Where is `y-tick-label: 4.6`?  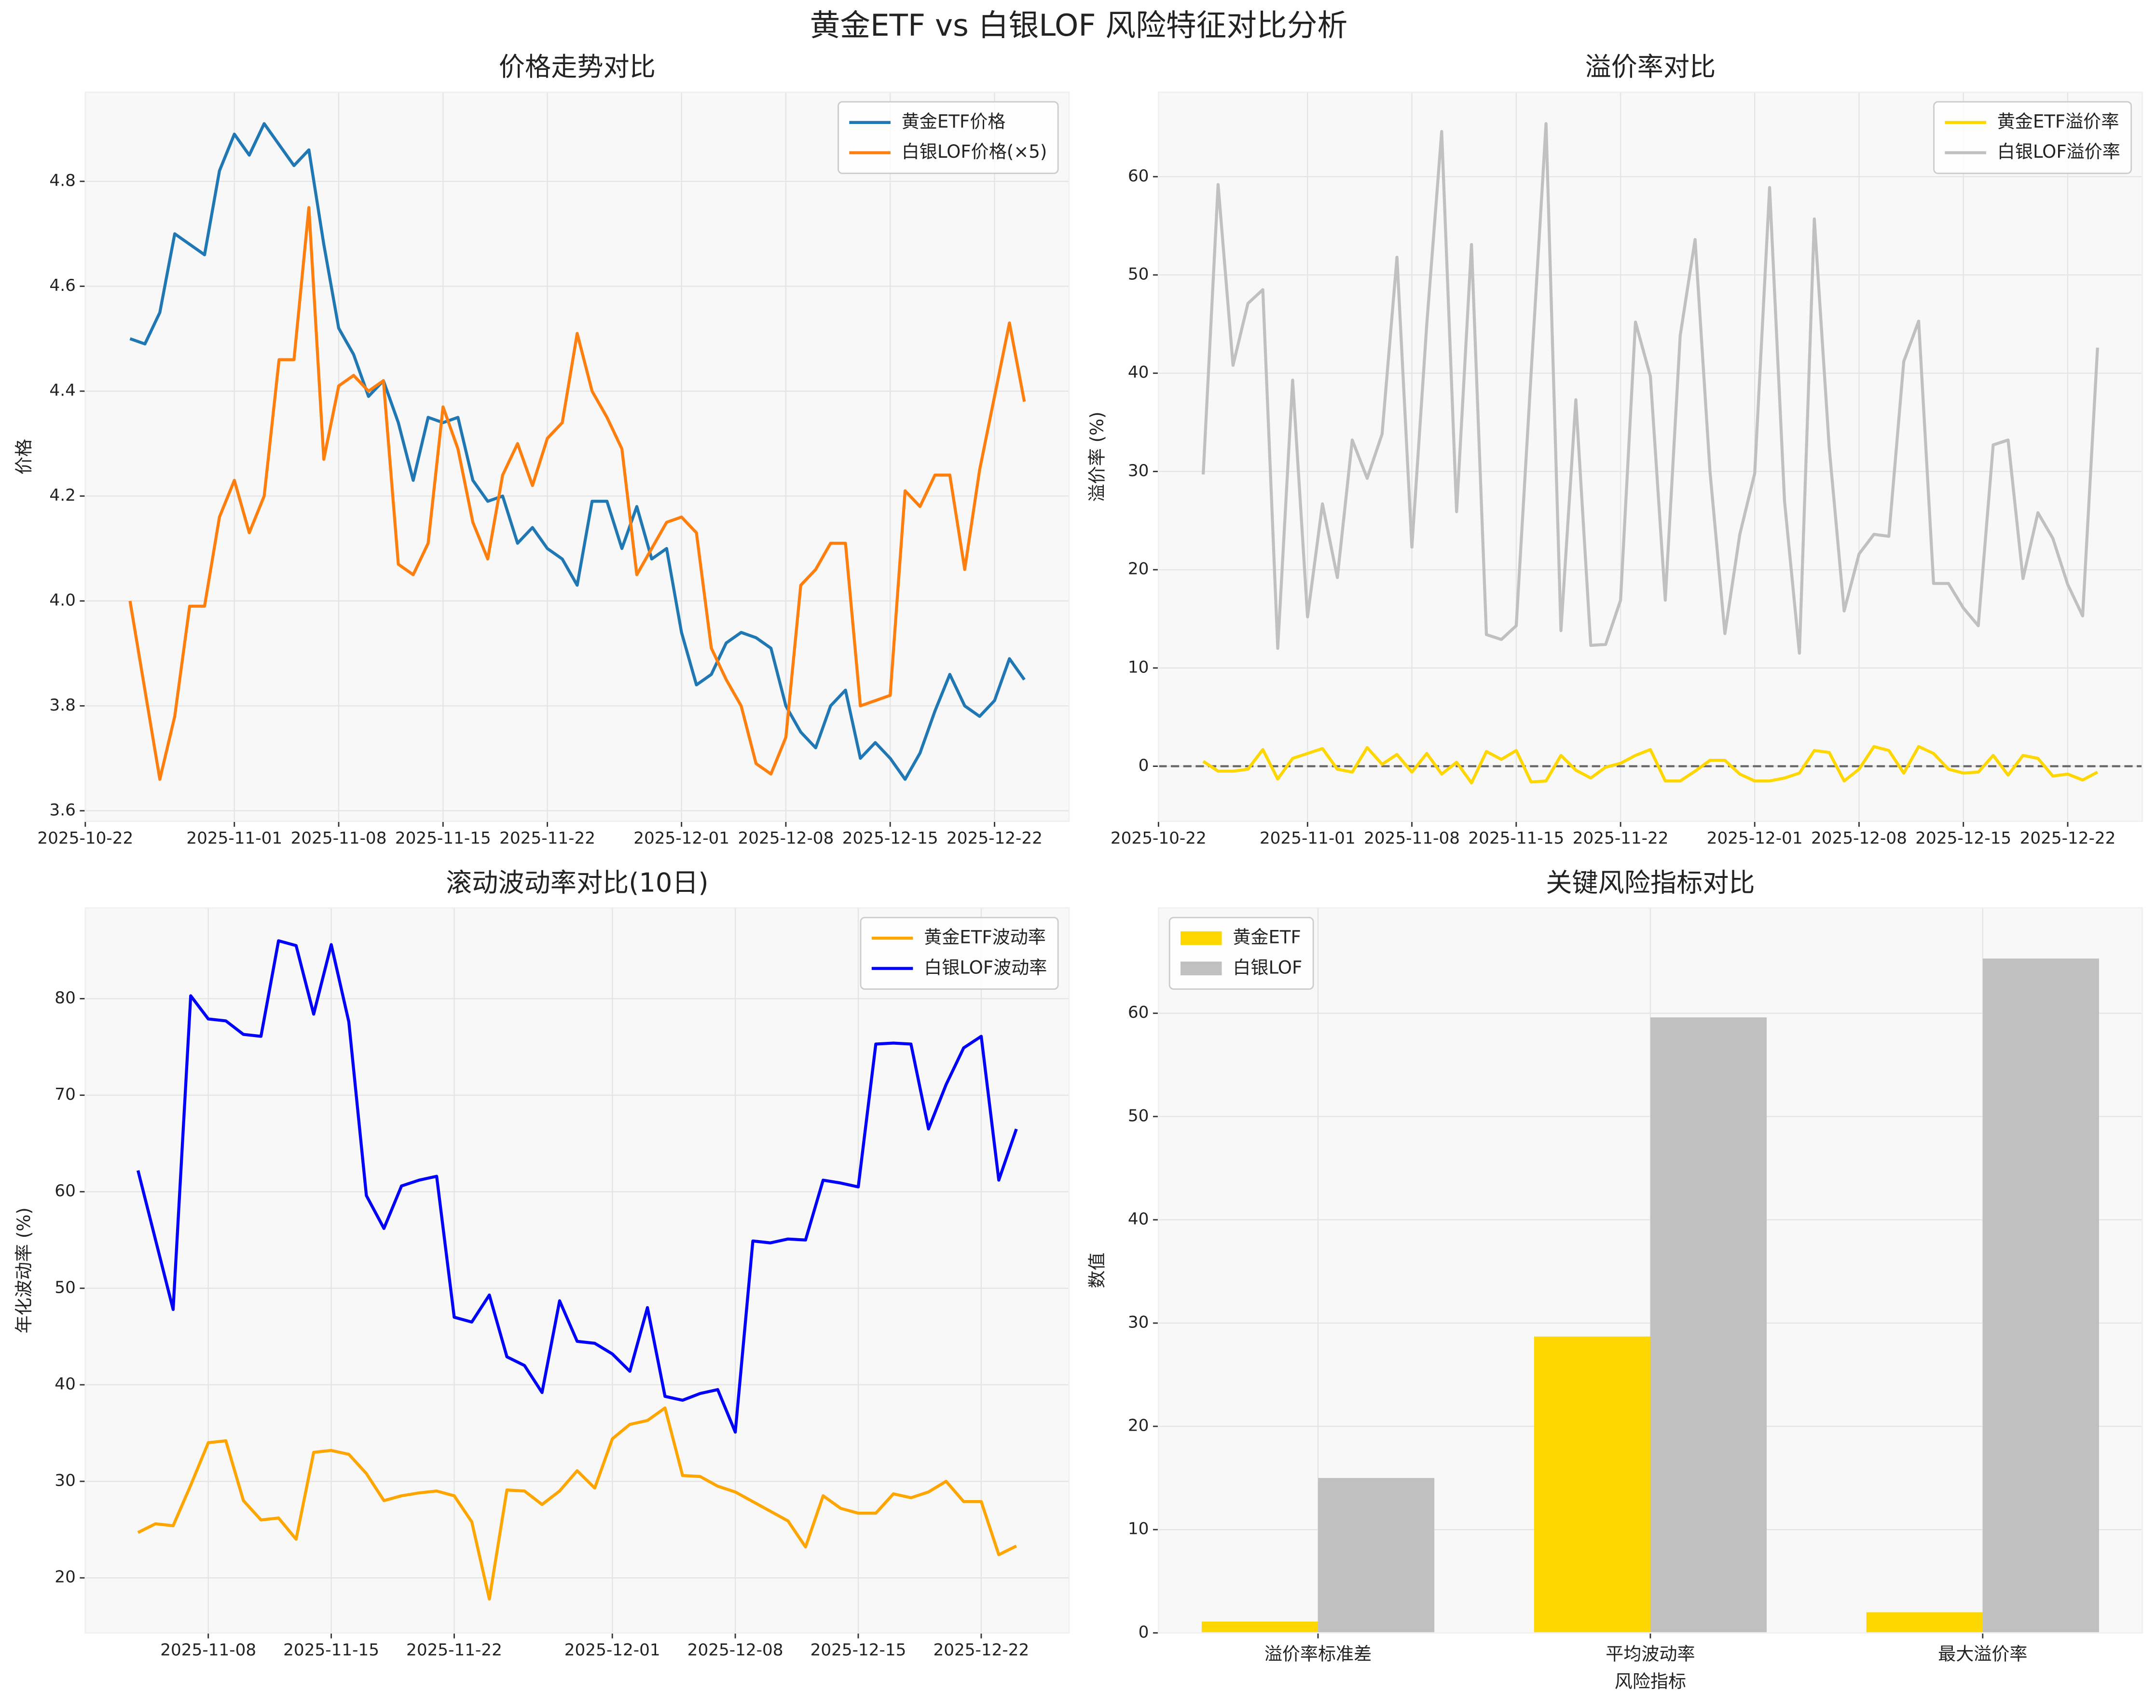
y-tick-label: 4.6 is located at coordinates (62, 285).